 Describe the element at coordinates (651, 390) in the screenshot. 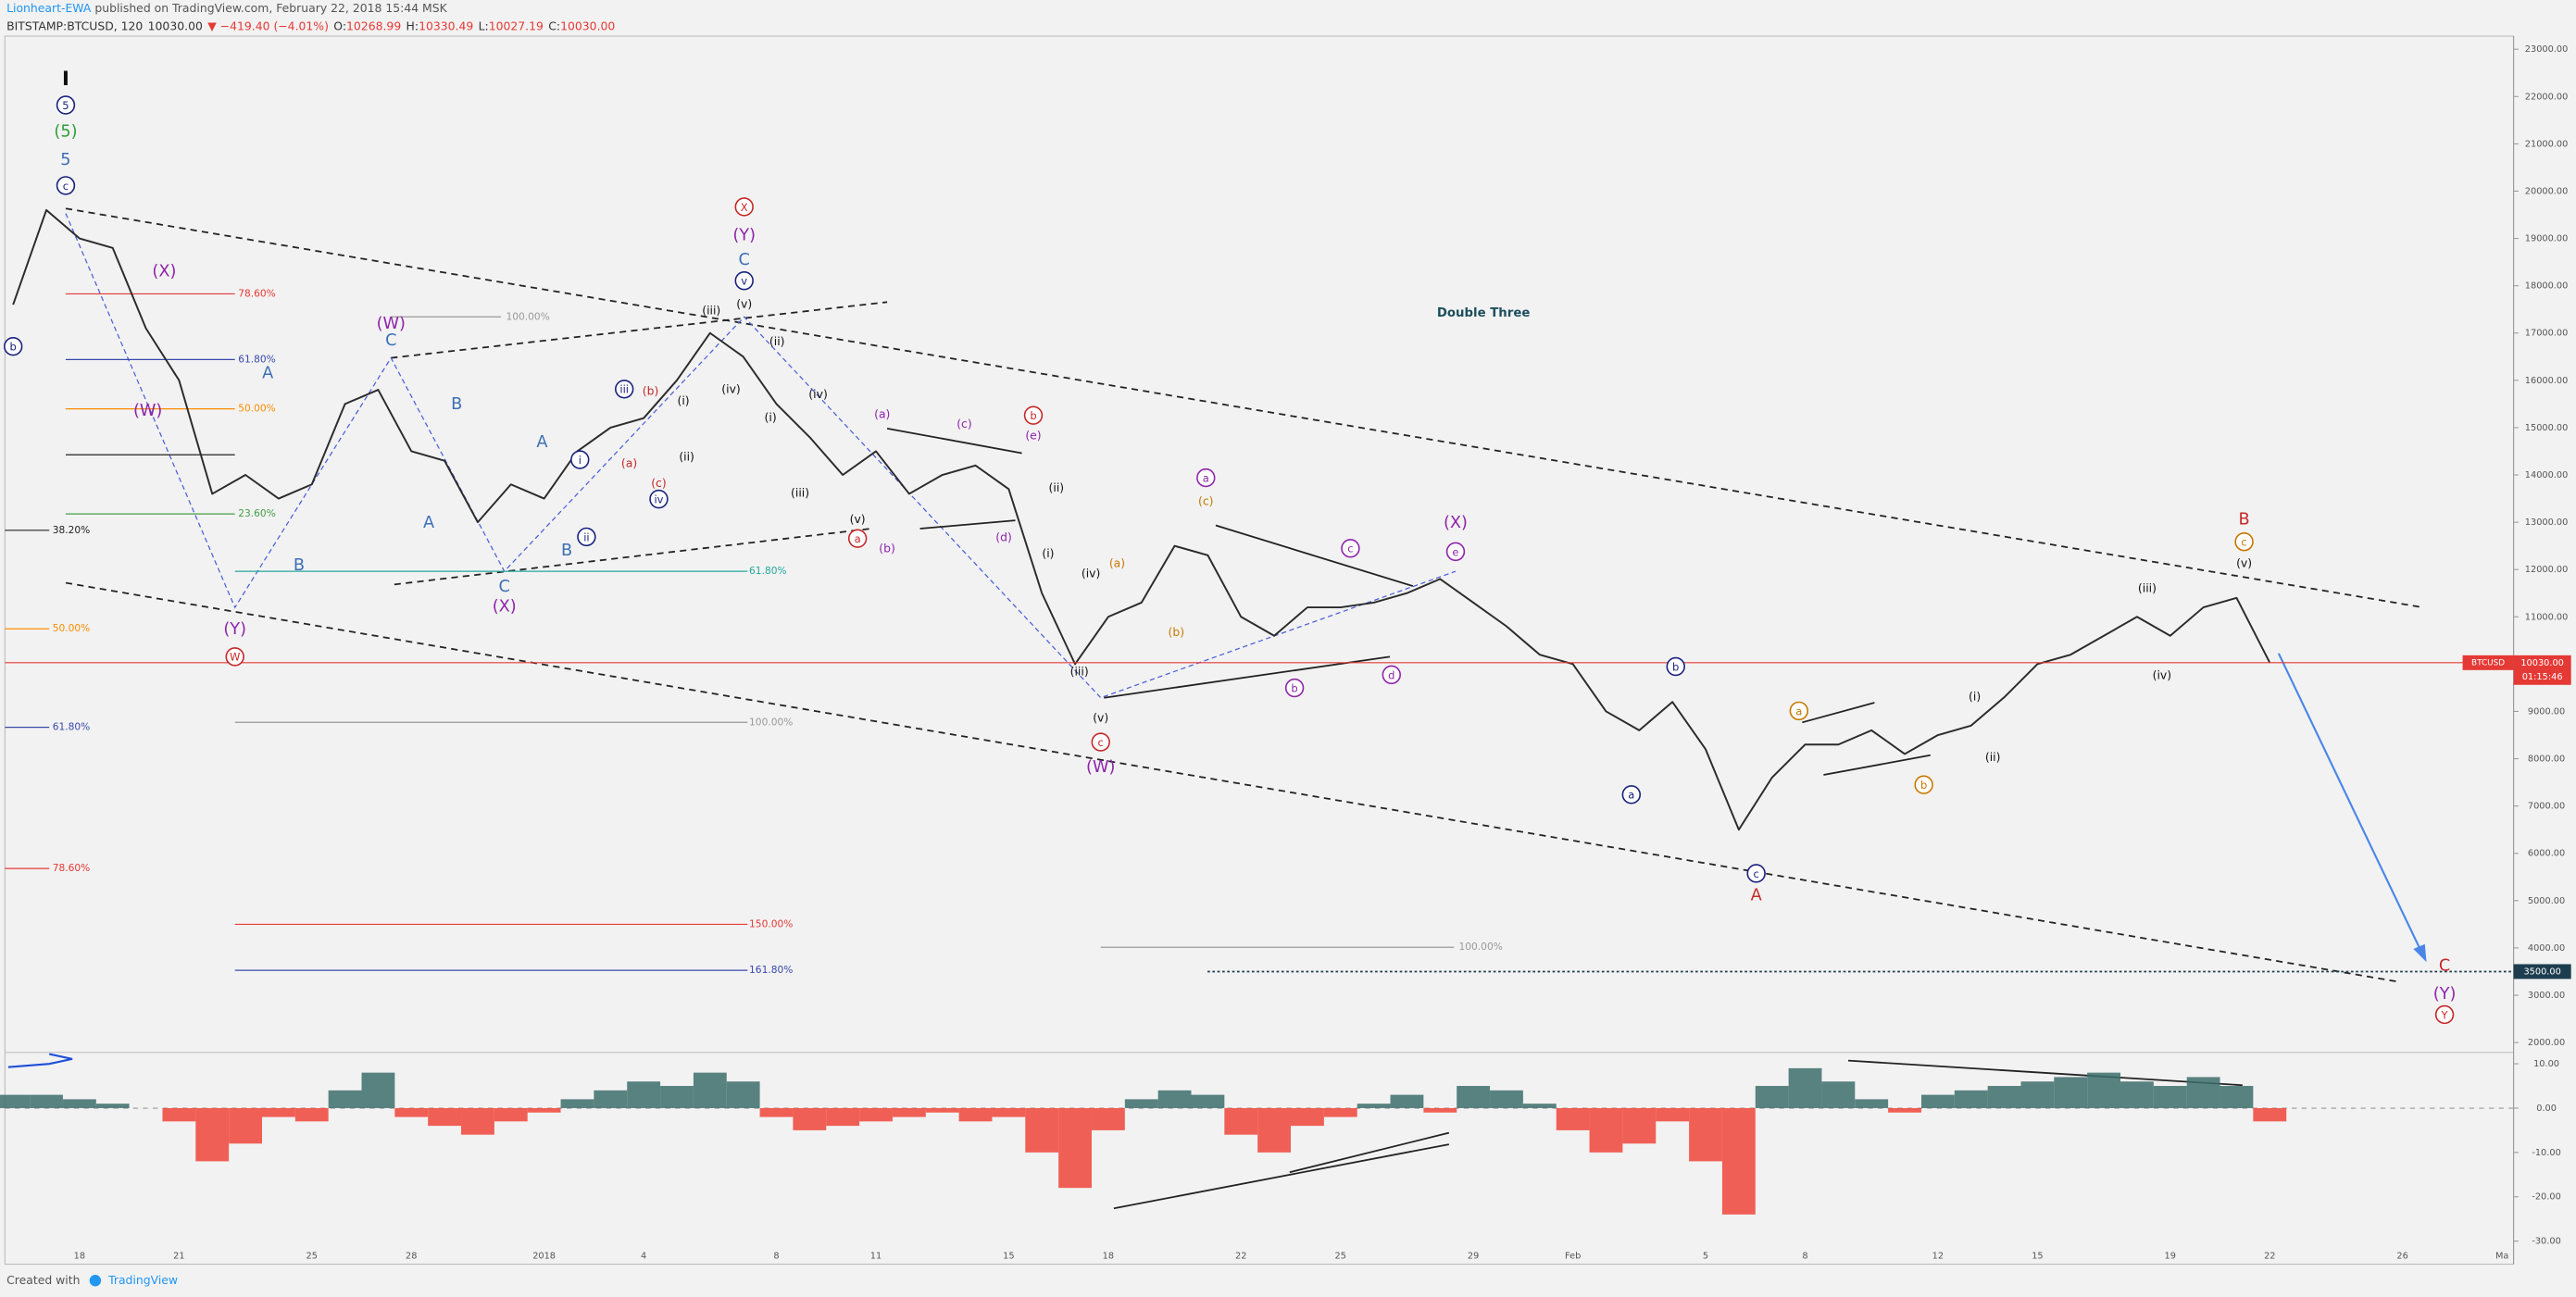

I see `wave-label: (b)` at that location.